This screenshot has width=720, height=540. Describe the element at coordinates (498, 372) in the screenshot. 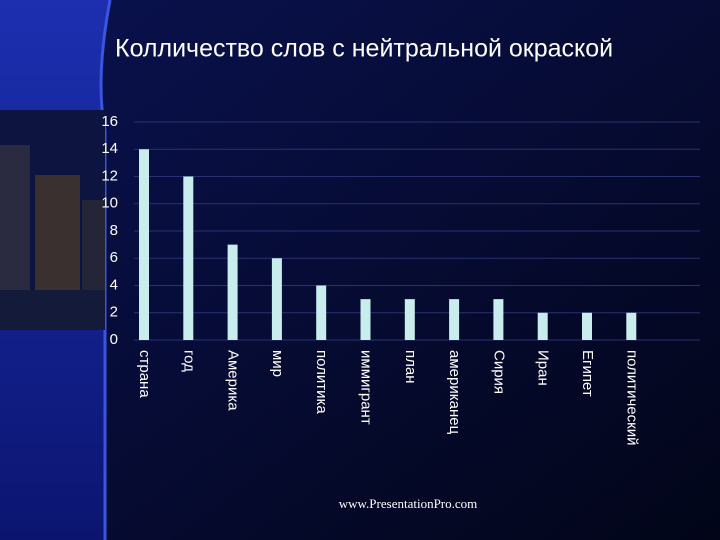

I see `x-tick-label: Сирия` at that location.